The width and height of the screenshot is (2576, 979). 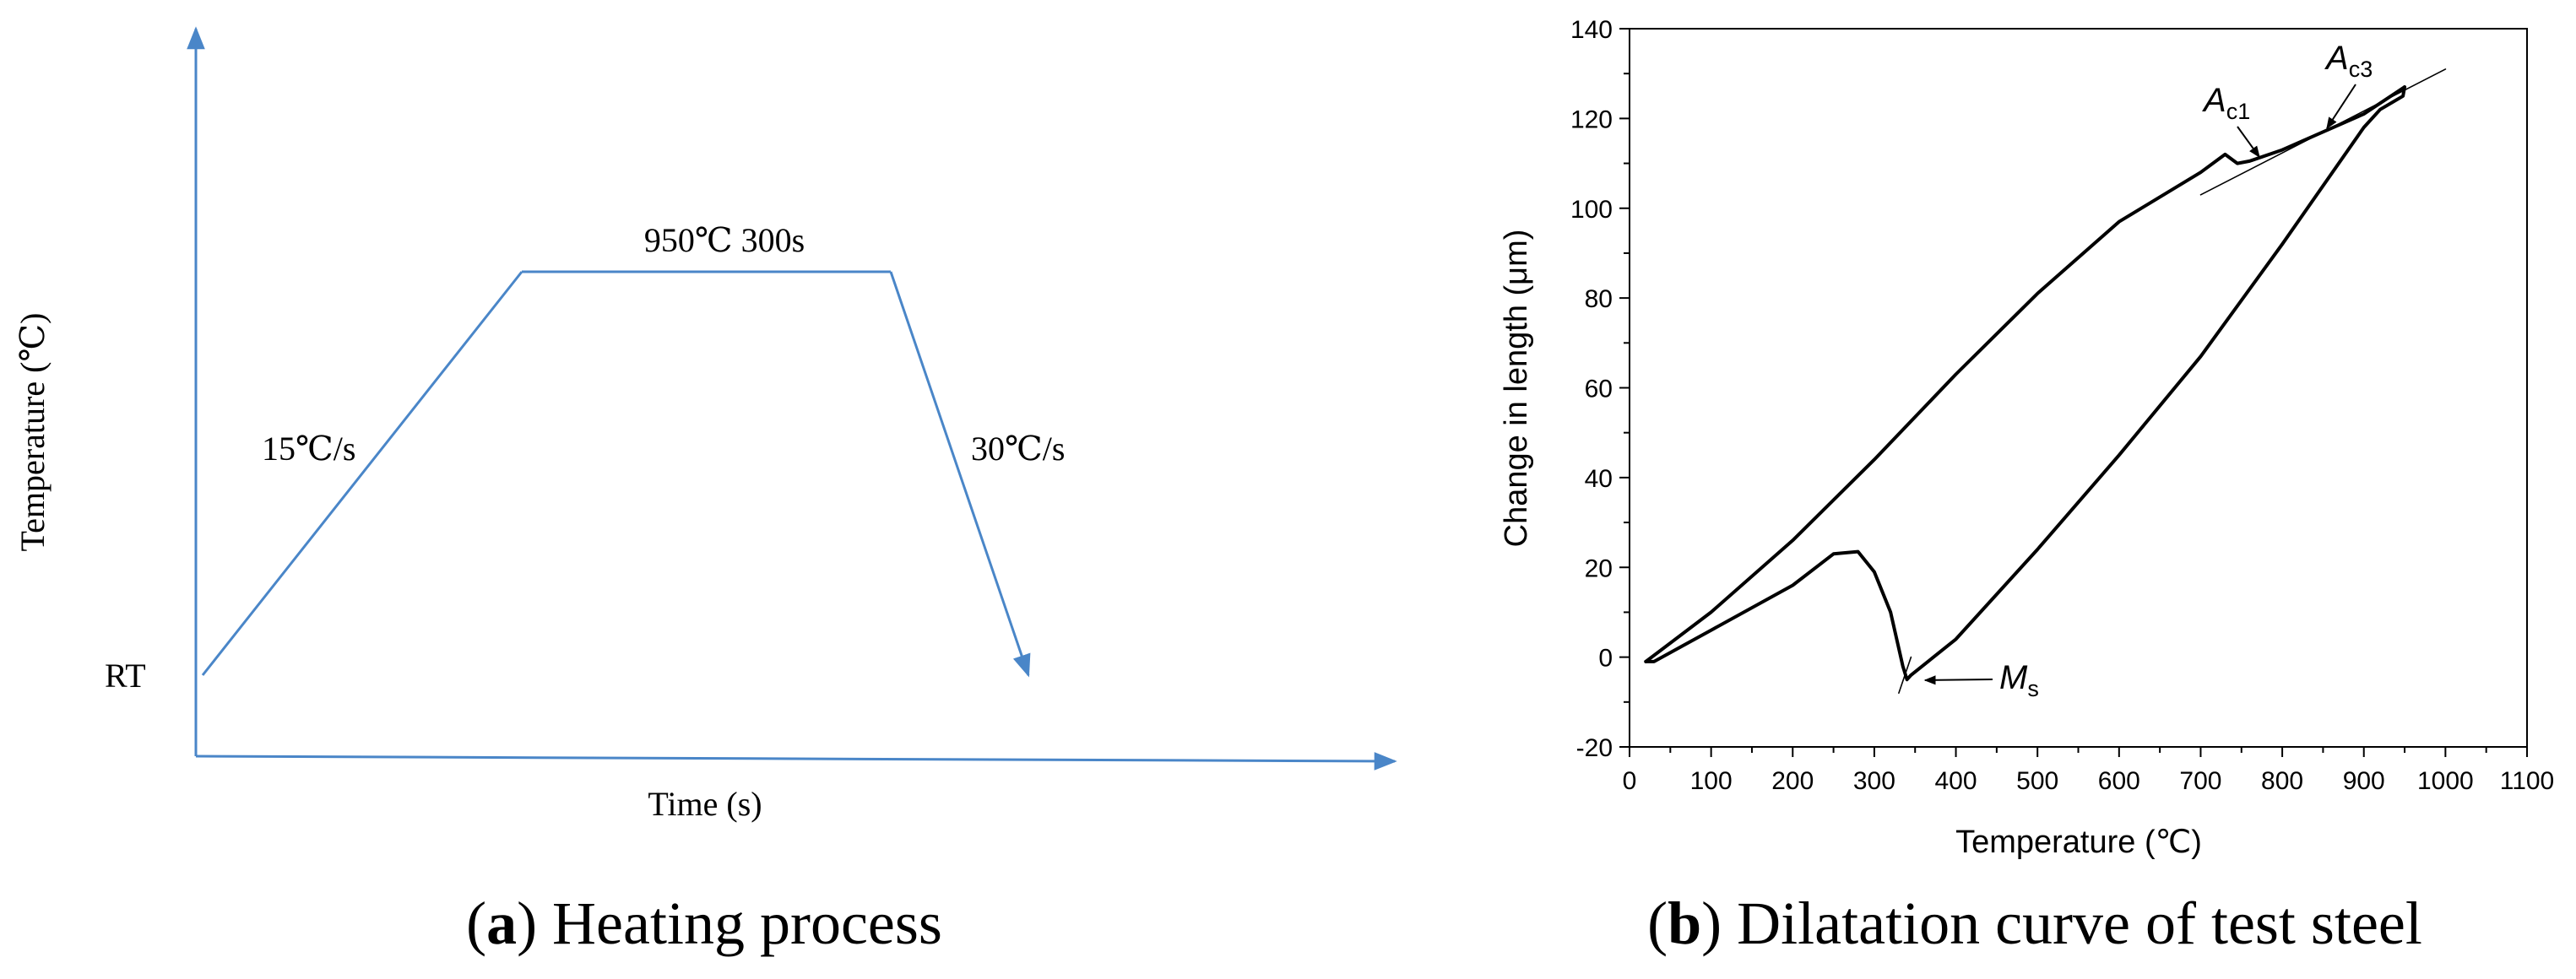 What do you see at coordinates (2528, 781) in the screenshot?
I see `x-tick-label: 1100` at bounding box center [2528, 781].